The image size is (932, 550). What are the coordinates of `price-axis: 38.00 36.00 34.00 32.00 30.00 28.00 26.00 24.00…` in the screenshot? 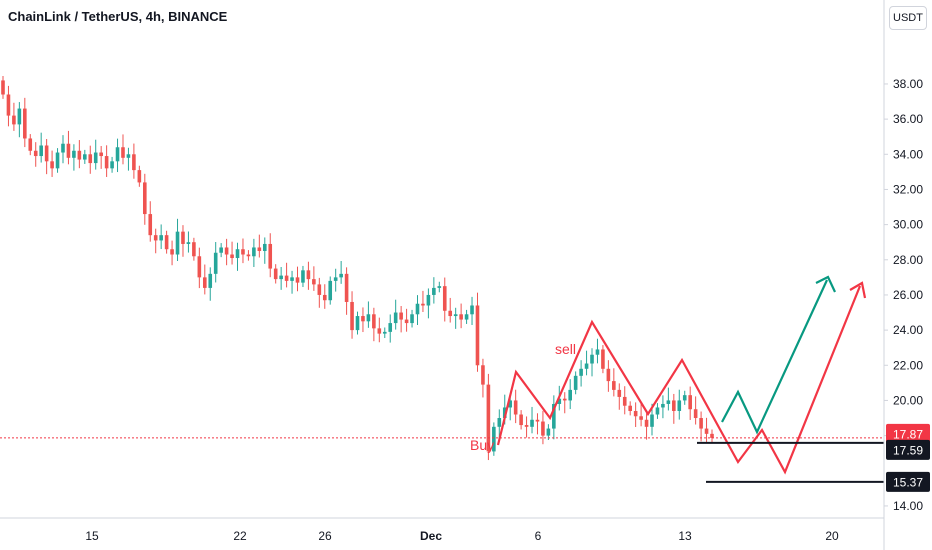 It's located at (903, 275).